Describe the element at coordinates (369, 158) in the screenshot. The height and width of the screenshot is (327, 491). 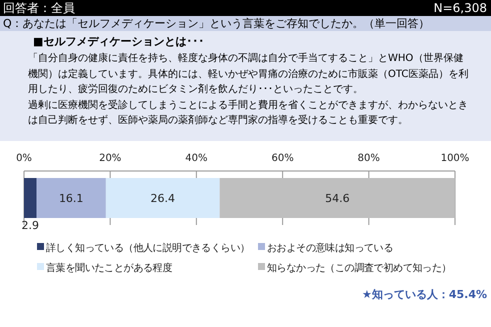
I see `x-tick-label: 80%` at that location.